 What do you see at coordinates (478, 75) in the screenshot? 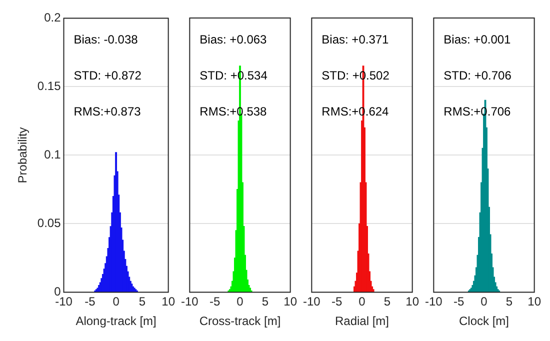
I see `annotation: STD: +0.706` at bounding box center [478, 75].